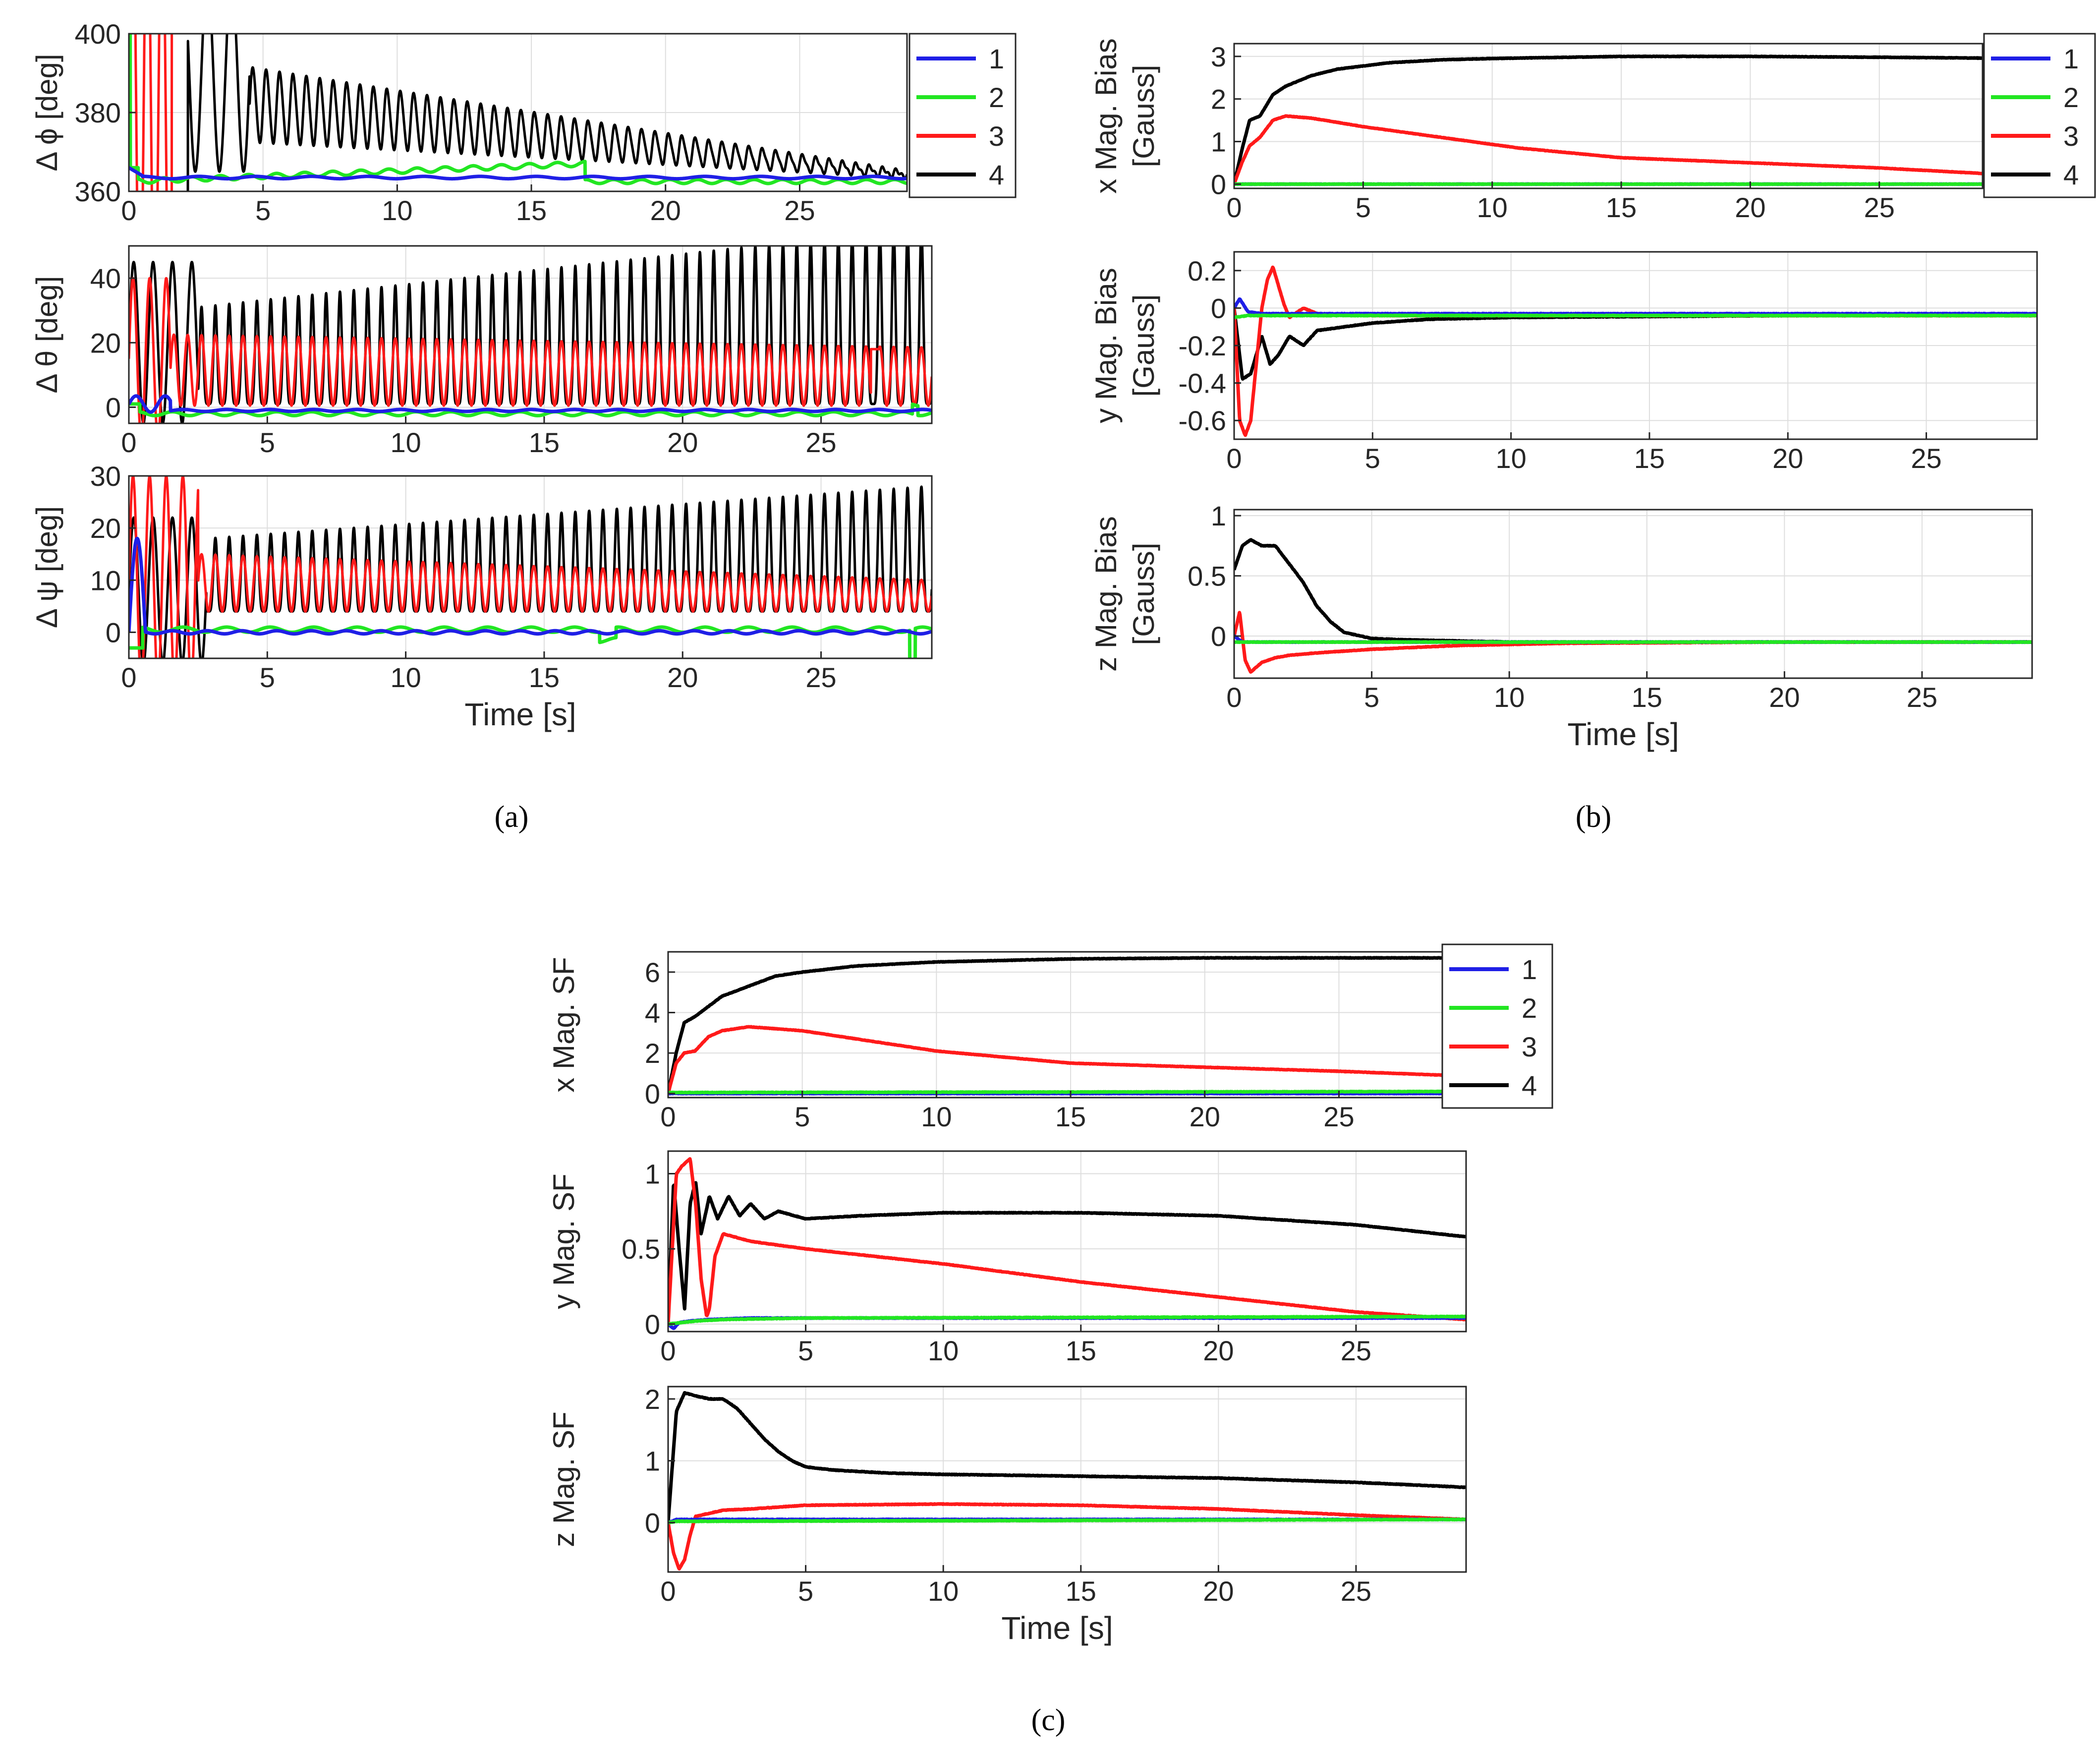 The width and height of the screenshot is (2100, 1747). What do you see at coordinates (563, 1024) in the screenshot?
I see `y-axis-label-group: x Mag. SF` at bounding box center [563, 1024].